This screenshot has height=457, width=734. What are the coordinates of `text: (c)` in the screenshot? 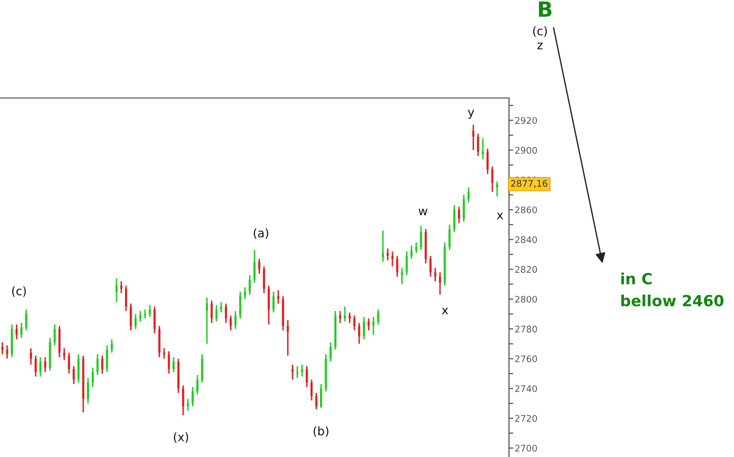 It's located at (540, 31).